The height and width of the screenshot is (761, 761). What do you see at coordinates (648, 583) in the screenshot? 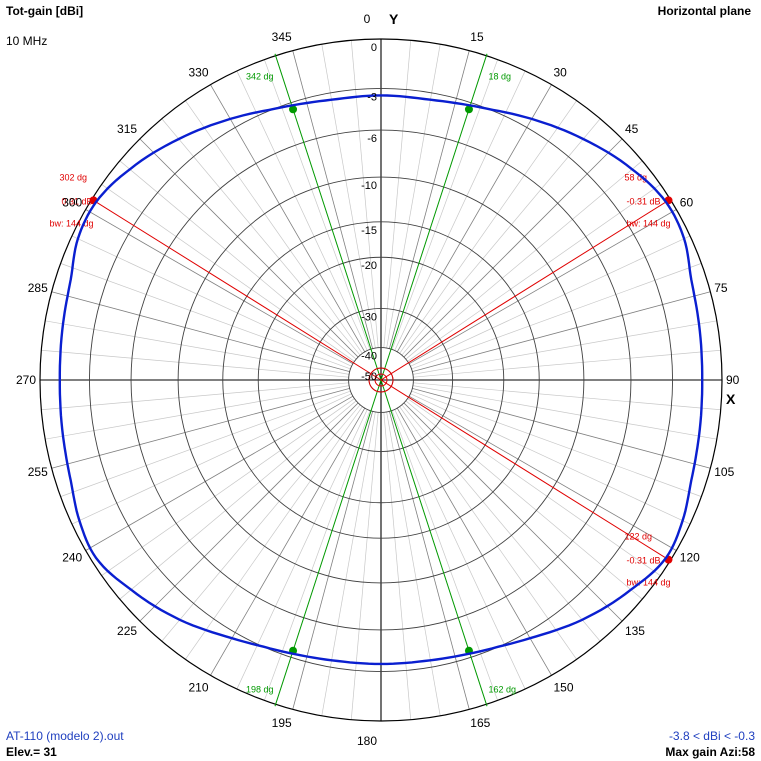
I see `beamwidth-bw-label: bw: 144 dg` at bounding box center [648, 583].